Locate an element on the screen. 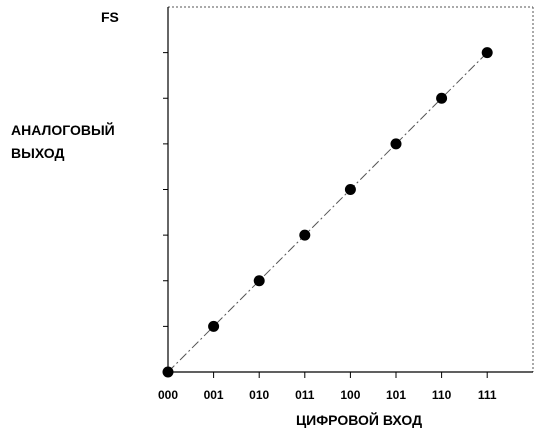  y-axis-label-line-1: АНАЛОГОВЫЙ is located at coordinates (63, 129).